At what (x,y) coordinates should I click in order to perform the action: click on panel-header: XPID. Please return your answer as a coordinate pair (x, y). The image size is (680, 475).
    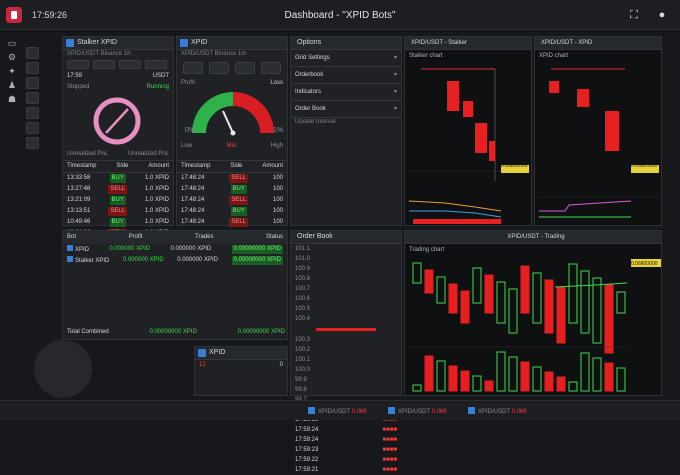
    Looking at the image, I should click on (232, 43).